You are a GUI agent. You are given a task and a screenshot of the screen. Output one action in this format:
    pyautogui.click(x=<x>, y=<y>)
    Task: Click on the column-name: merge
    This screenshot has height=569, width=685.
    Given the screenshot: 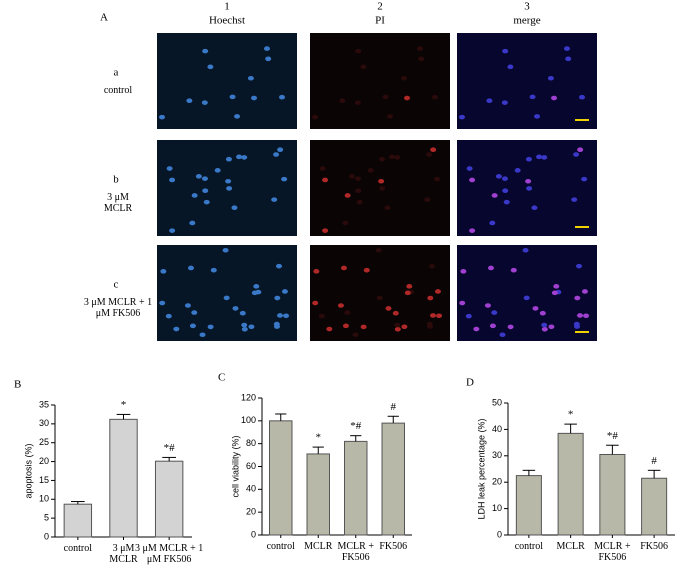 What is the action you would take?
    pyautogui.click(x=526, y=21)
    